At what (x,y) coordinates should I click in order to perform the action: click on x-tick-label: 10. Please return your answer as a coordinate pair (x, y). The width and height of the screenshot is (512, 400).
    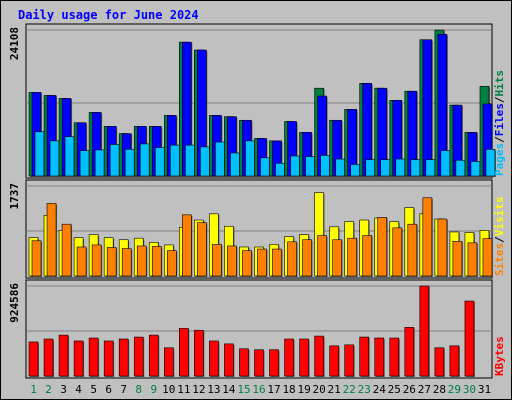
    Looking at the image, I should click on (168, 389).